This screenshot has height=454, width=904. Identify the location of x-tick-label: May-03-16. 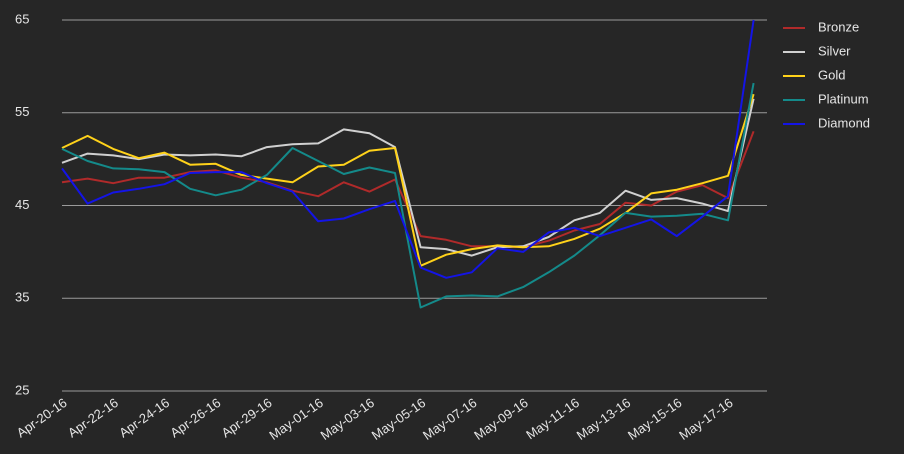
(348, 419).